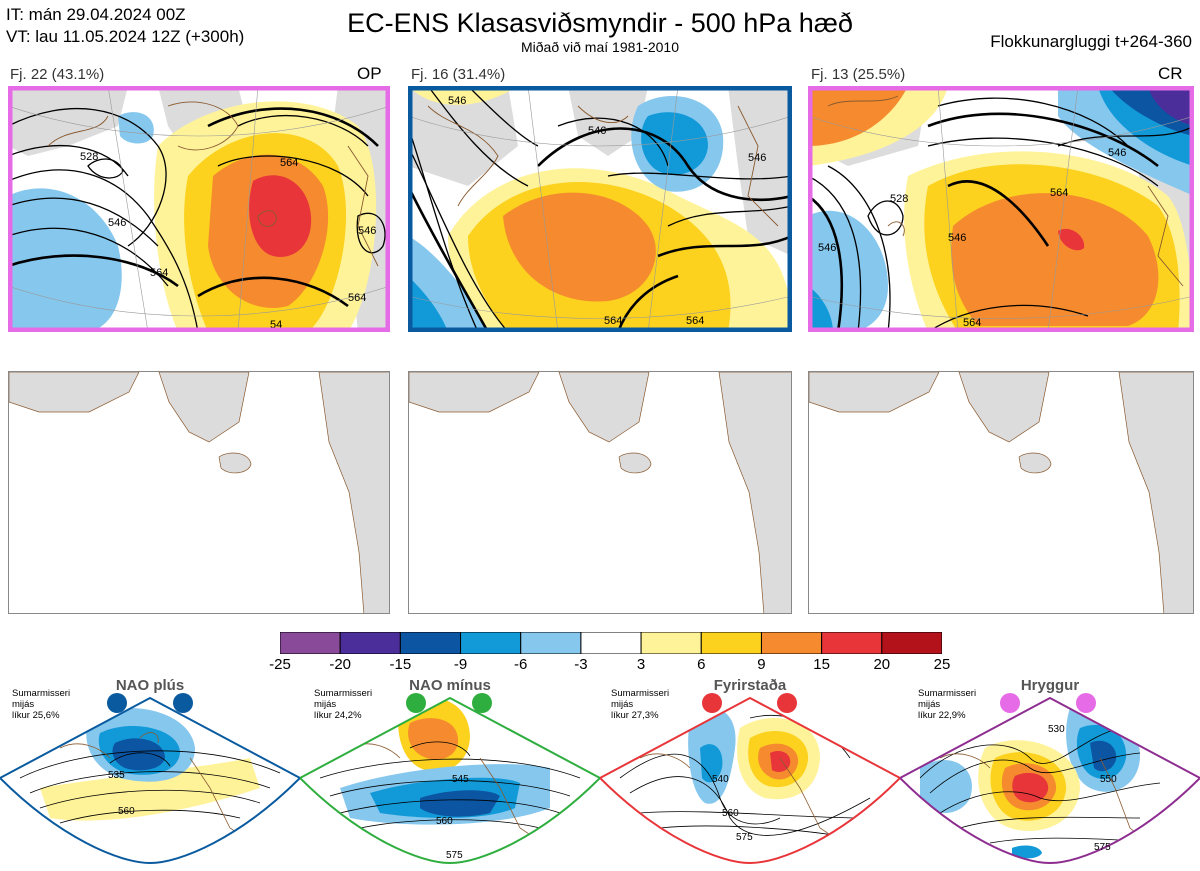 The height and width of the screenshot is (871, 1200). I want to click on contour-label: 550, so click(1108, 779).